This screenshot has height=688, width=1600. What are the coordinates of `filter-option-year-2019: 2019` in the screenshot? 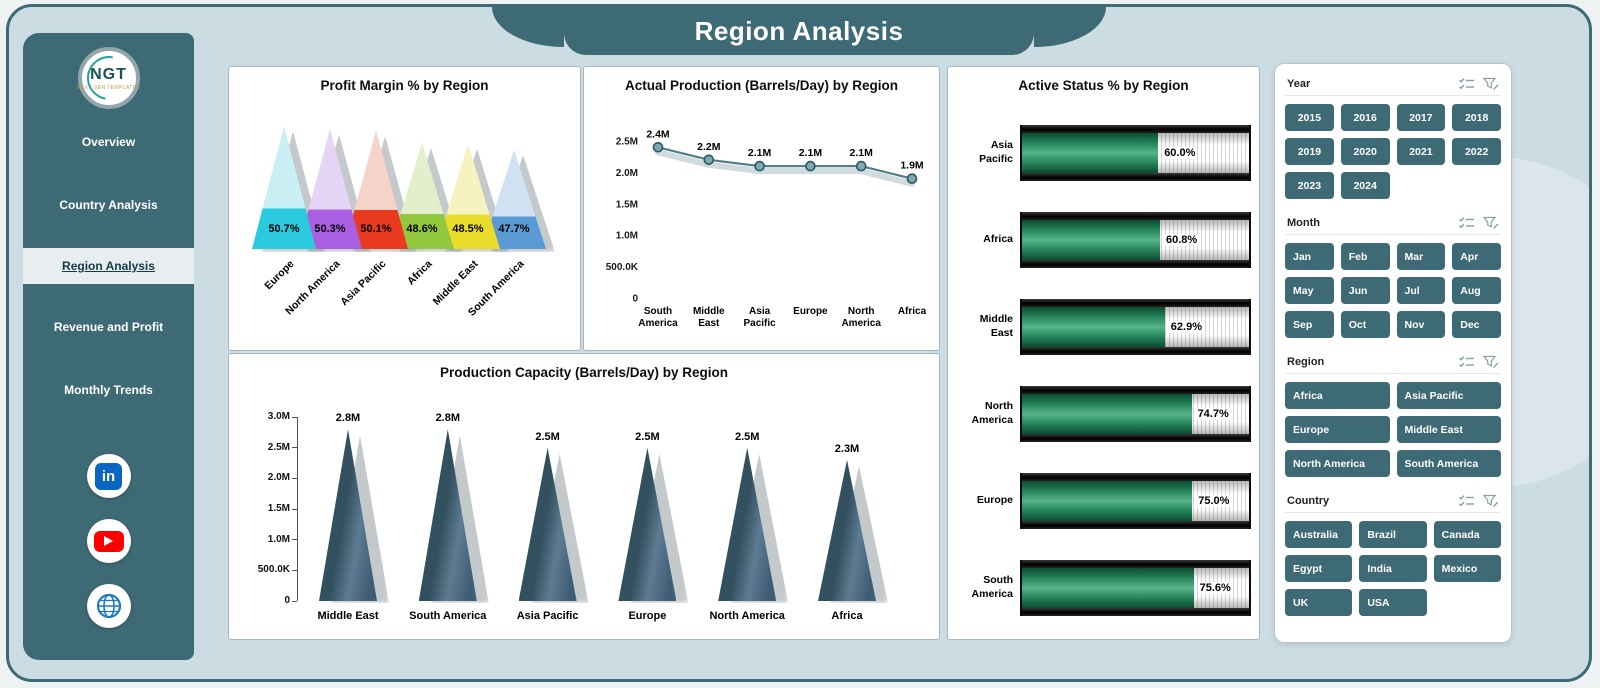 It's located at (1309, 151).